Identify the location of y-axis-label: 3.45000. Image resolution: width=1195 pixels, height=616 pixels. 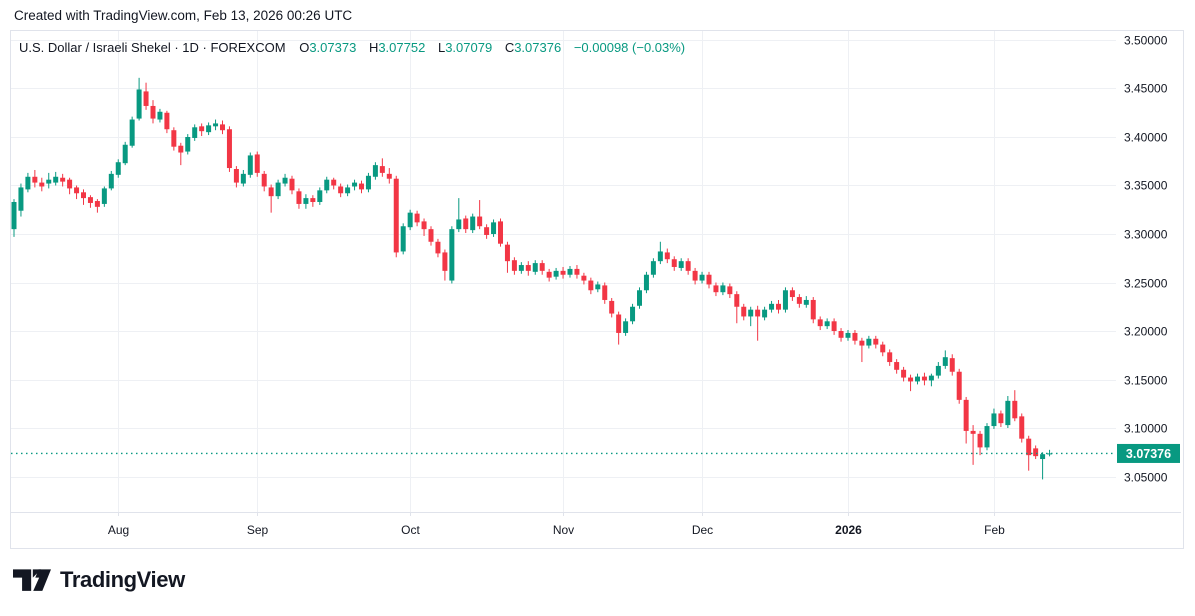
(1146, 89).